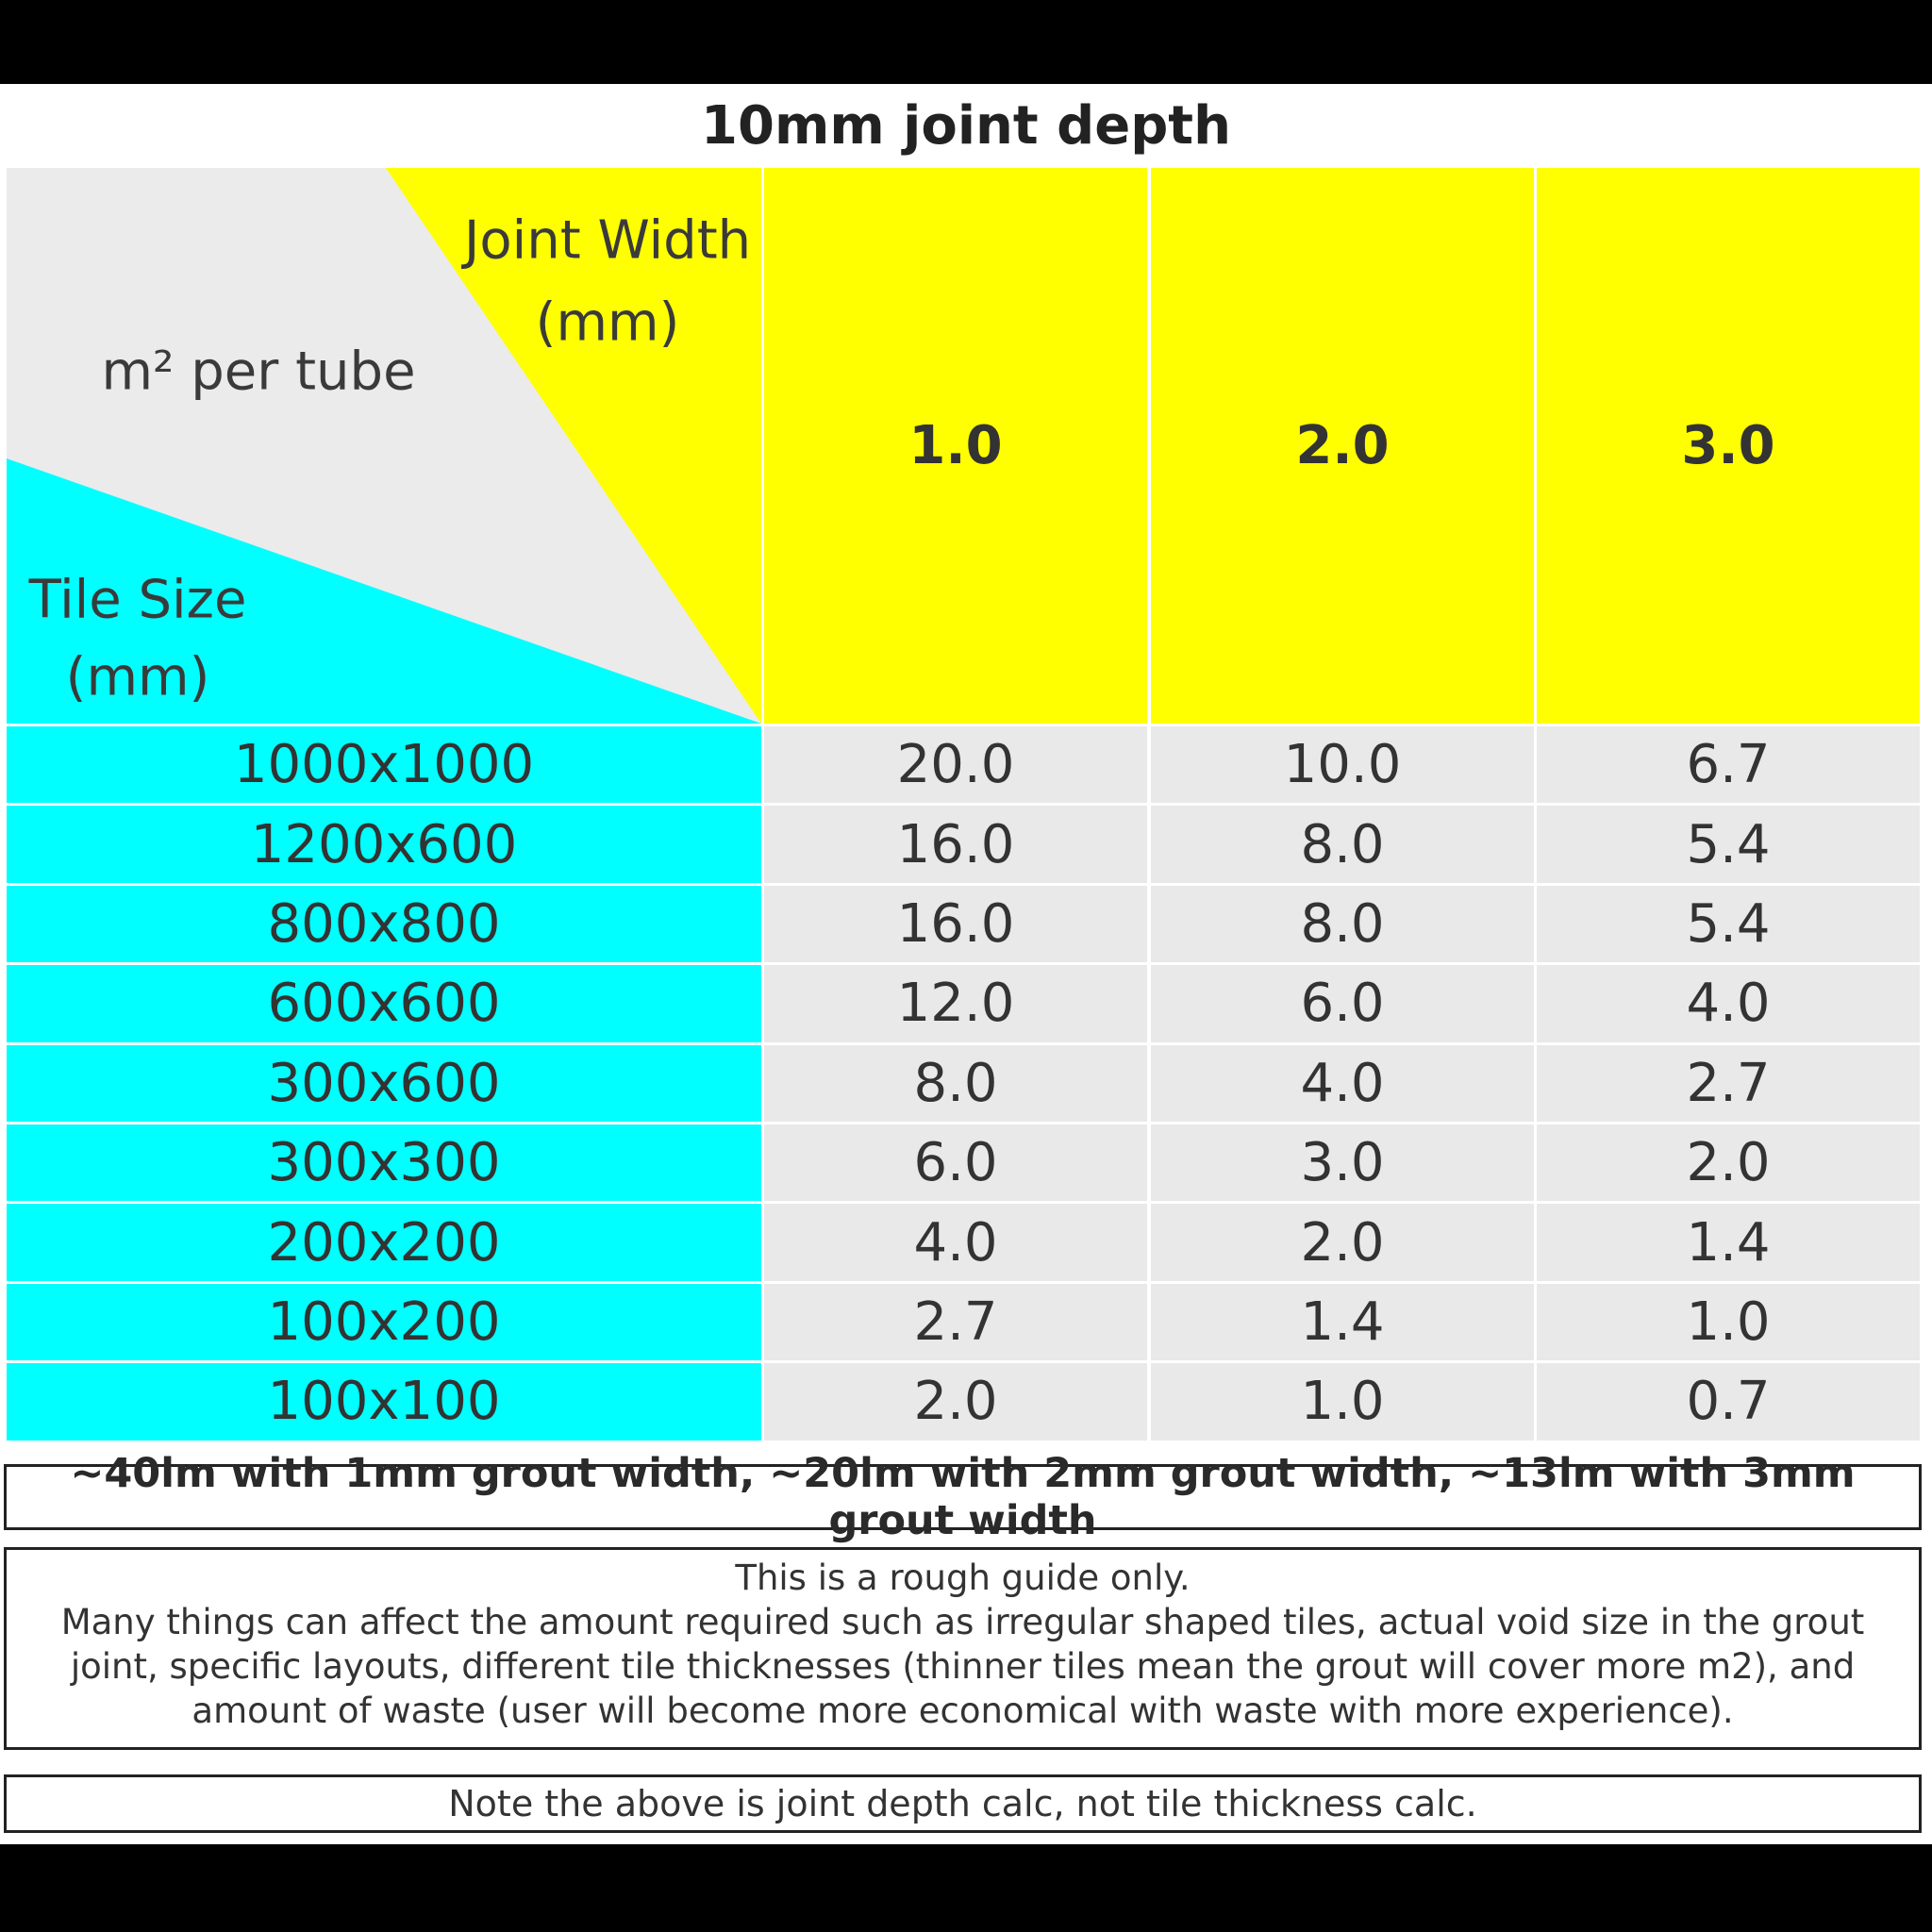 The image size is (1932, 1932). Describe the element at coordinates (963, 1577) in the screenshot. I see `disclaimer-line: This is a rough guide only.` at that location.